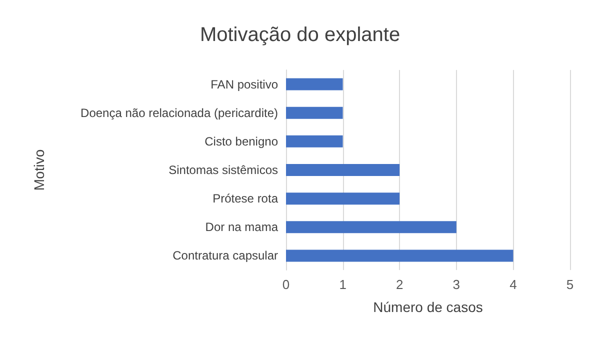 The width and height of the screenshot is (600, 350). Describe the element at coordinates (225, 255) in the screenshot. I see `y-tick-label: Contratura capsular` at that location.